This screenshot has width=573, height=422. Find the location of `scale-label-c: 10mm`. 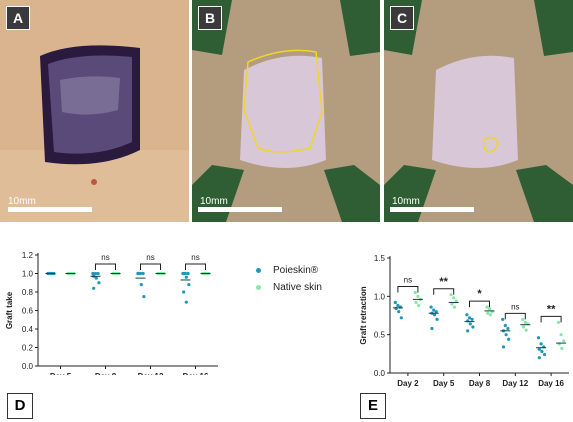

scale-label-c: 10mm is located at coordinates (406, 201).